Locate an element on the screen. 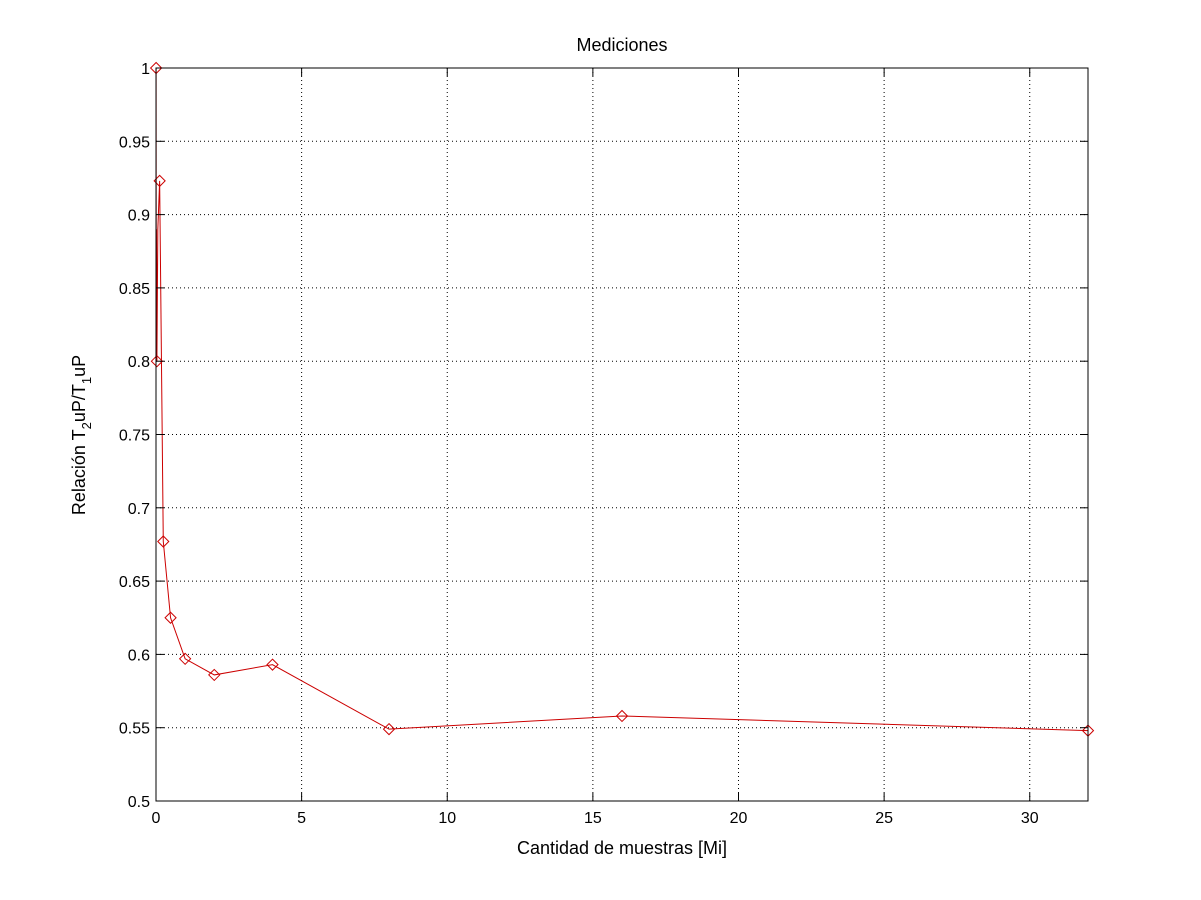 This screenshot has height=900, width=1201. y-axis-label-part: uP is located at coordinates (79, 366).